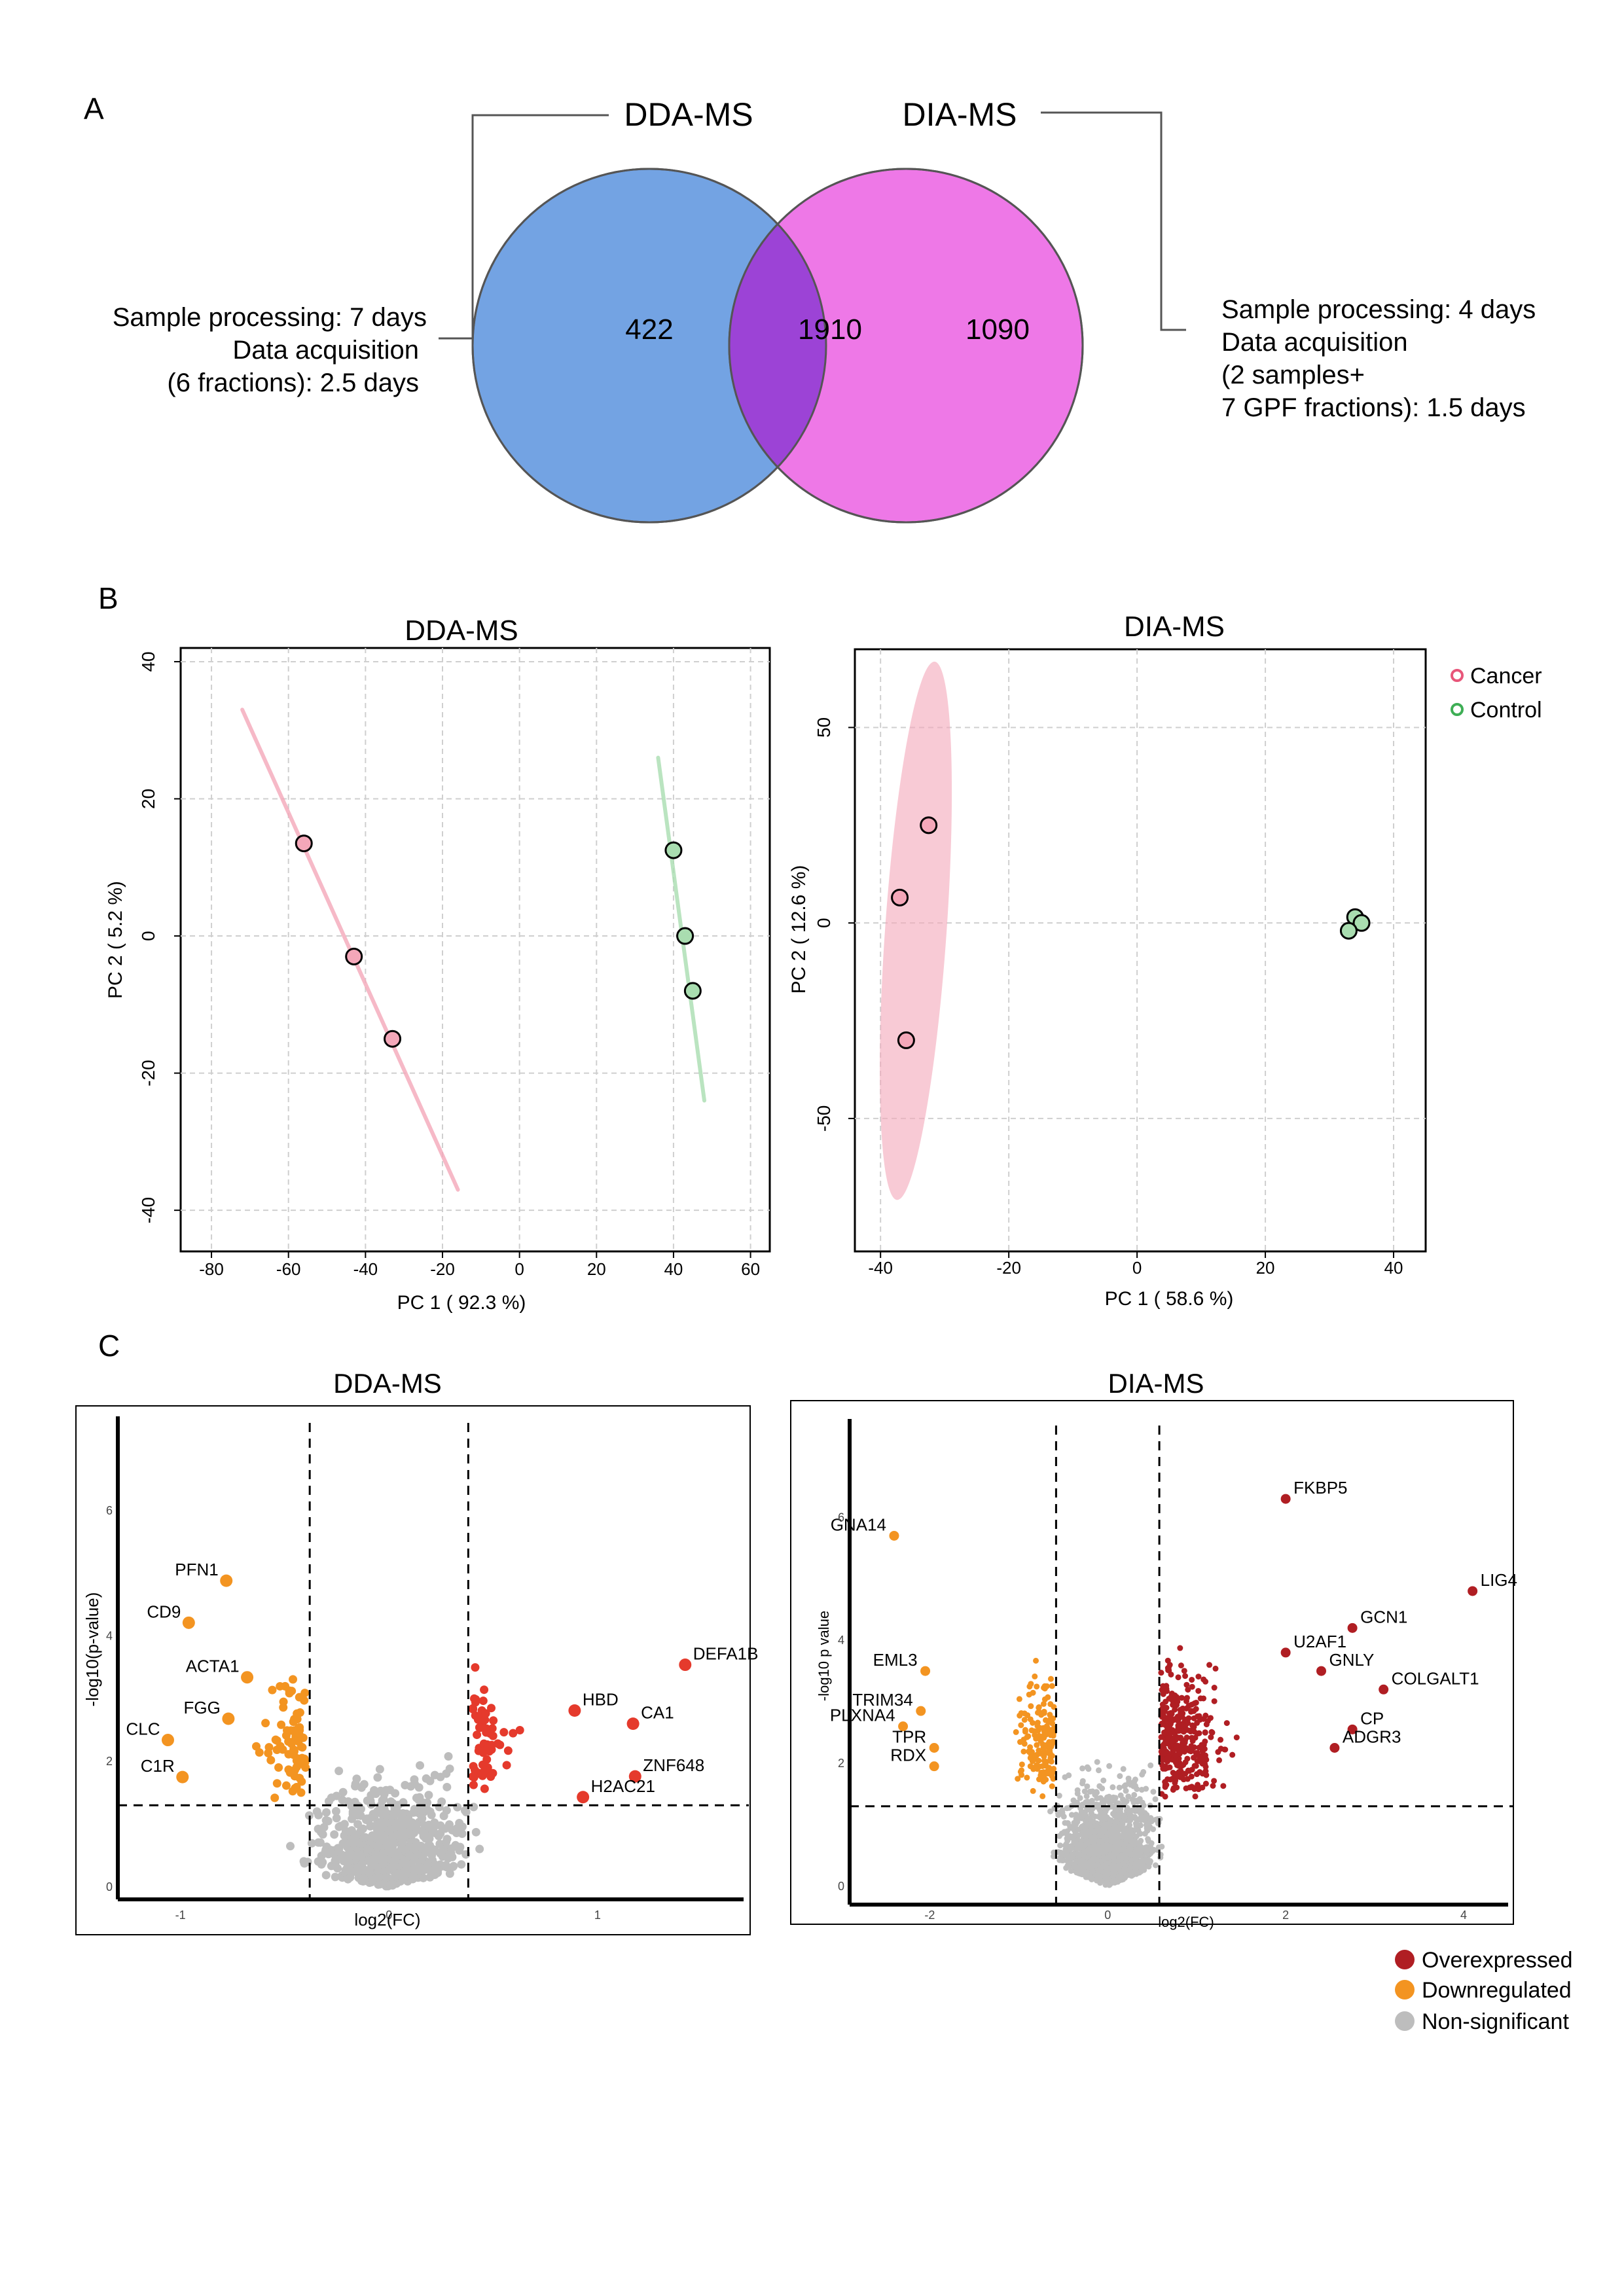 This screenshot has height=2296, width=1624. Describe the element at coordinates (597, 1915) in the screenshot. I see `volcano-dda-xtick-label: 1` at that location.